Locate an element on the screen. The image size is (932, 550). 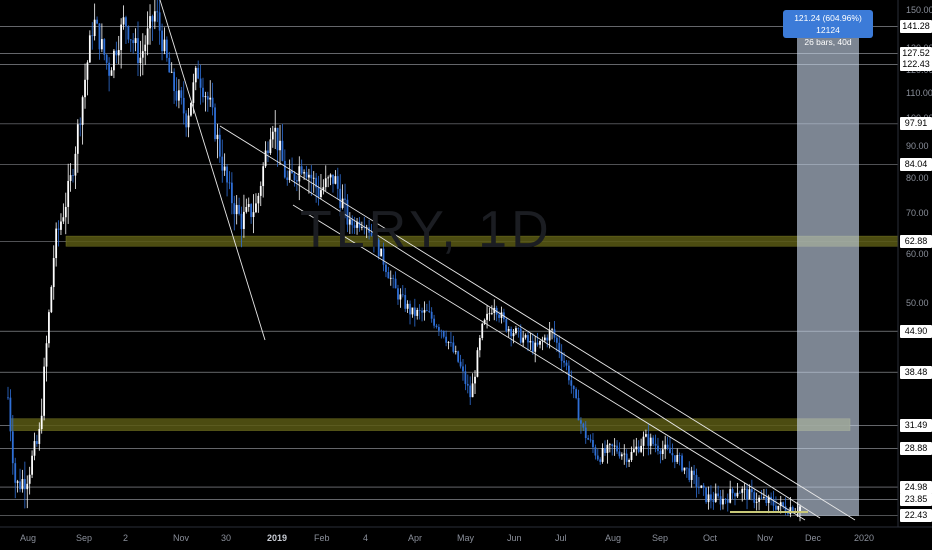
level-price-label: 38.48 is located at coordinates (916, 372).